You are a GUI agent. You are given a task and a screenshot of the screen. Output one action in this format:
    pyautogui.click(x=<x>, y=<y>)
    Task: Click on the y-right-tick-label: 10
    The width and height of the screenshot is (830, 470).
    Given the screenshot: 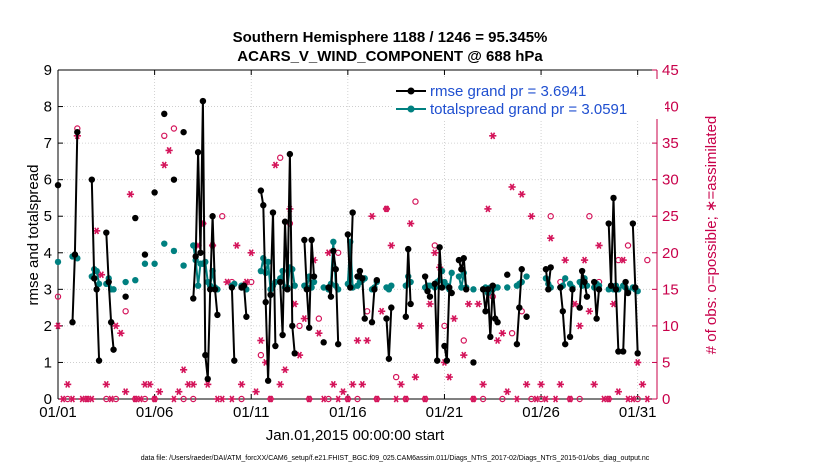 What is the action you would take?
    pyautogui.click(x=670, y=326)
    